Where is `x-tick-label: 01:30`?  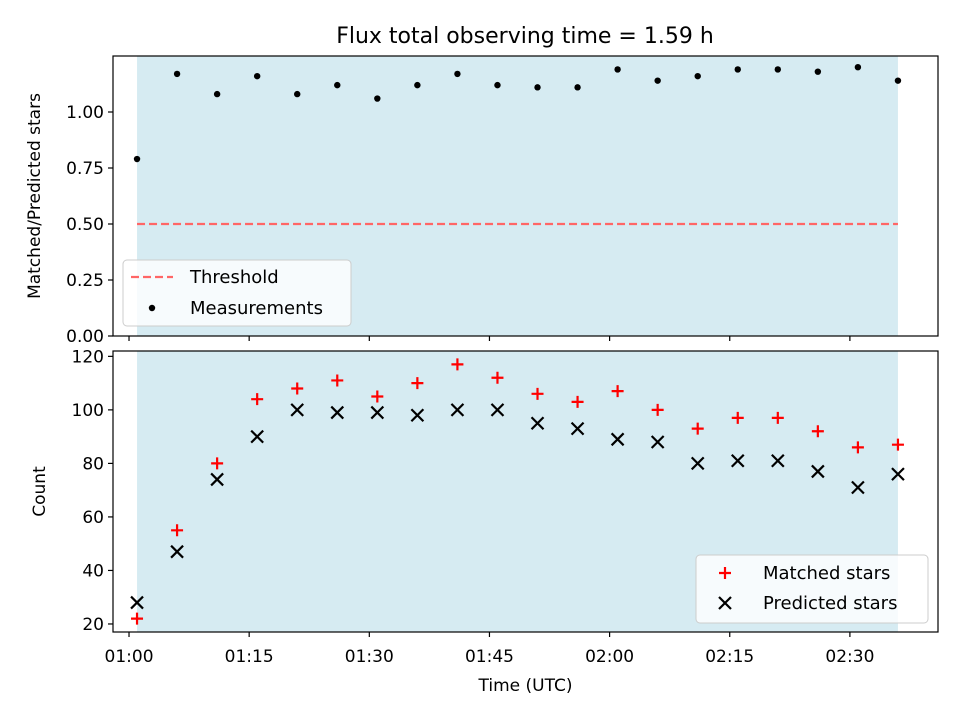
x-tick-label: 01:30 is located at coordinates (369, 657).